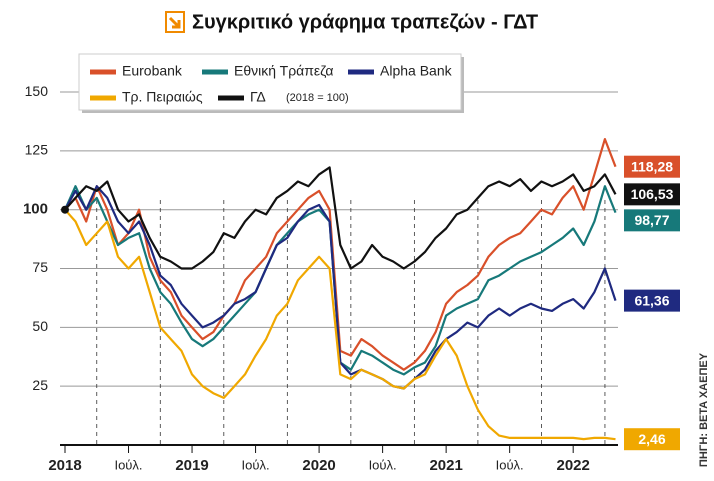 The width and height of the screenshot is (714, 481). Describe the element at coordinates (175, 22) in the screenshot. I see `title-icon` at that location.